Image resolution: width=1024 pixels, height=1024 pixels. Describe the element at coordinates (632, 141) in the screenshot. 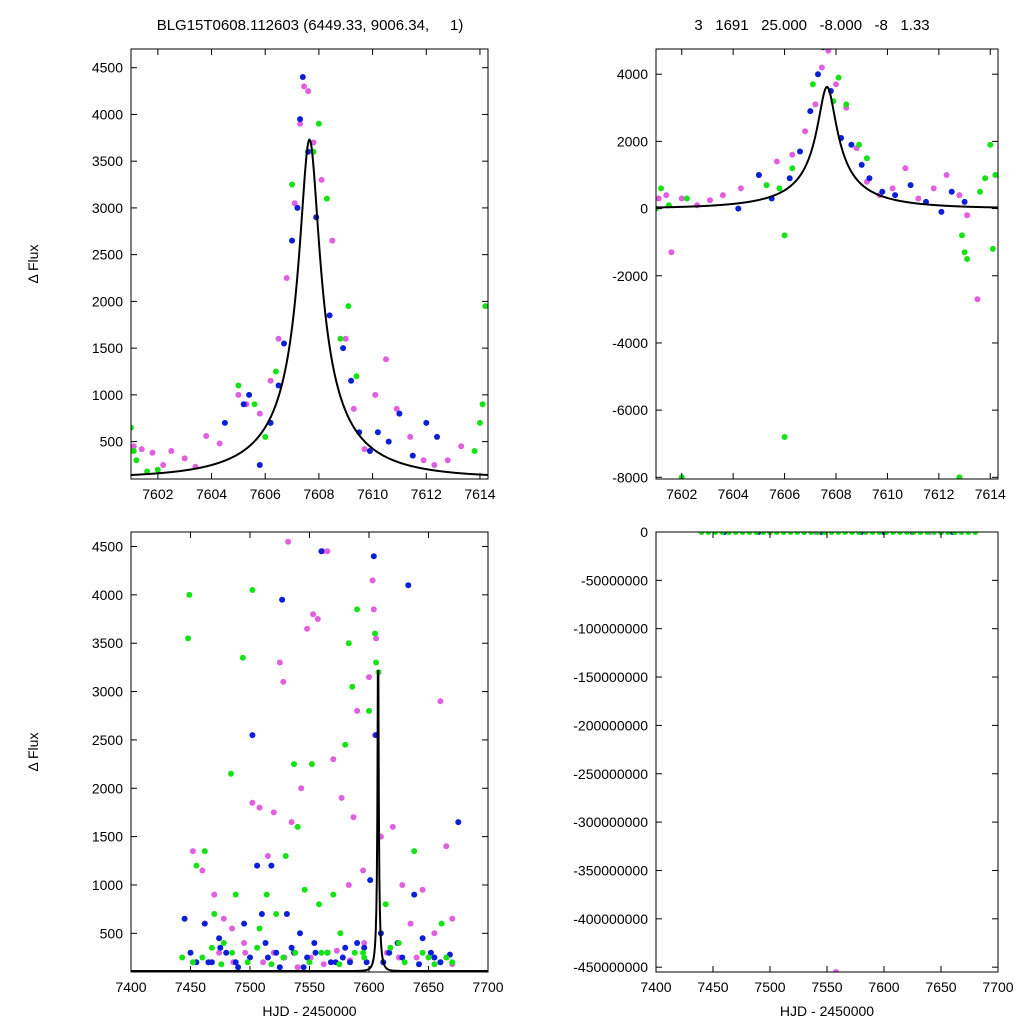

I see `y-tick-label: 2000` at that location.